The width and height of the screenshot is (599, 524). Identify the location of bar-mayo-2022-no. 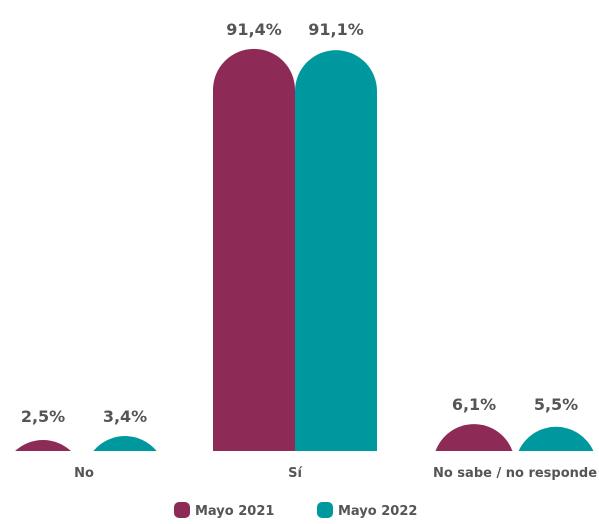
(125, 443).